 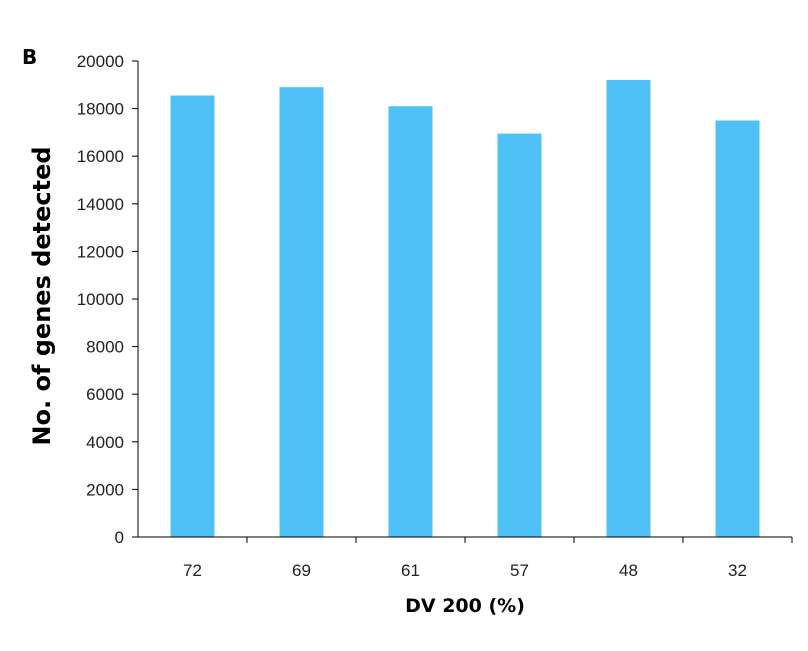 I want to click on y-tick-label: 4000, so click(x=105, y=442).